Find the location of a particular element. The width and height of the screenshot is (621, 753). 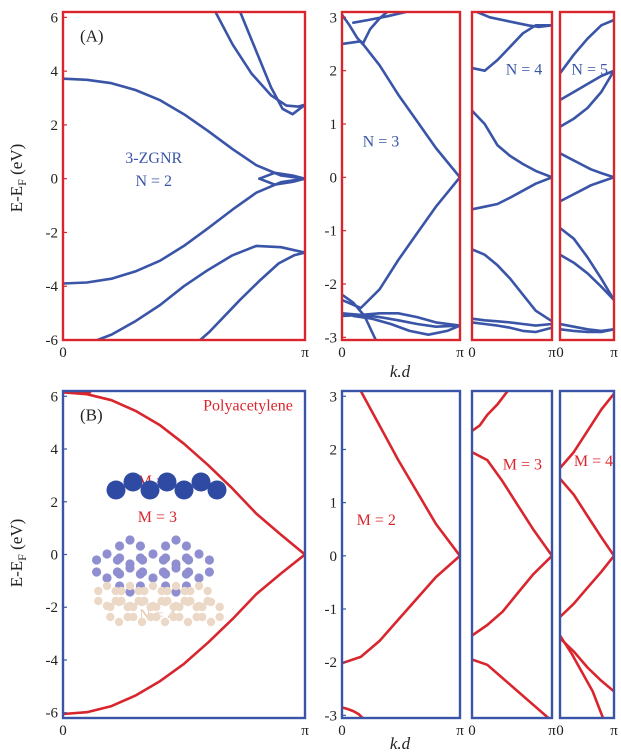

panel-2: -3 -2 -1 0 1 2 3 0 π N = 3 is located at coordinates (395, 185).